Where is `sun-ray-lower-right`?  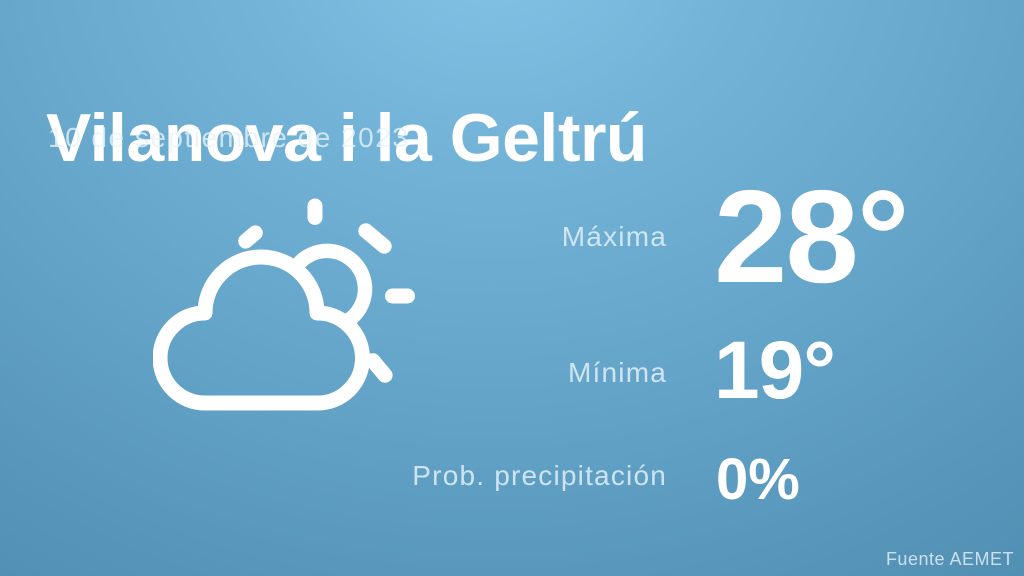
sun-ray-lower-right is located at coordinates (379, 368).